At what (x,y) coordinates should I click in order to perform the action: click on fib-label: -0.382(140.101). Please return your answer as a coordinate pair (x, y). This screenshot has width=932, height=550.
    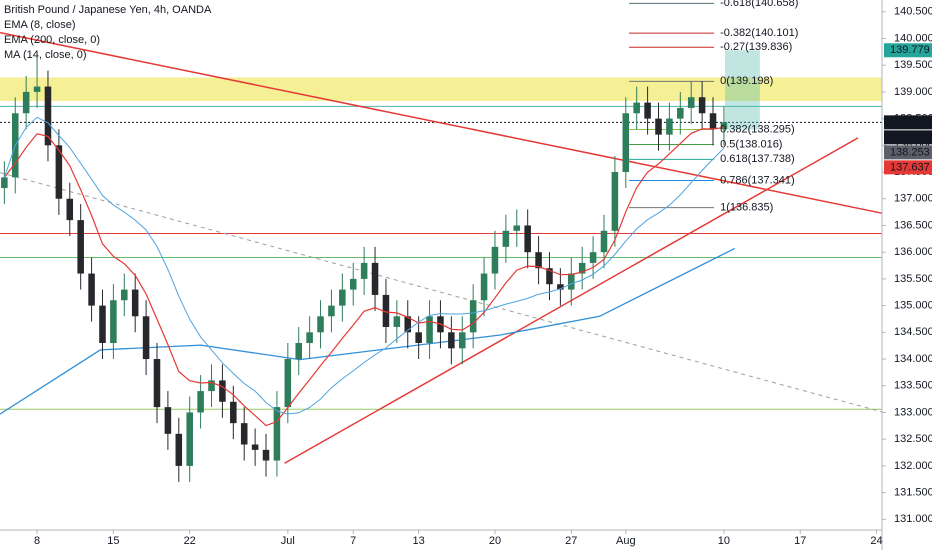
    Looking at the image, I should click on (759, 33).